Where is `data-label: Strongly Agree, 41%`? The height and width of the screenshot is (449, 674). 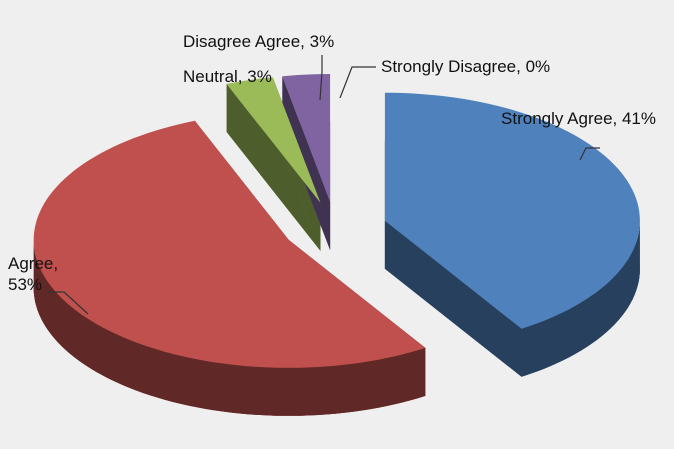
data-label: Strongly Agree, 41% is located at coordinates (578, 118).